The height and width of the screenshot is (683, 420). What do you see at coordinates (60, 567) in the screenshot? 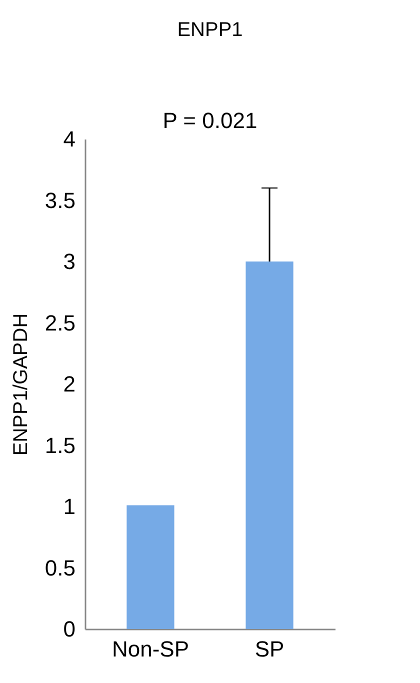
I see `y-tick-label: 0.5` at bounding box center [60, 567].